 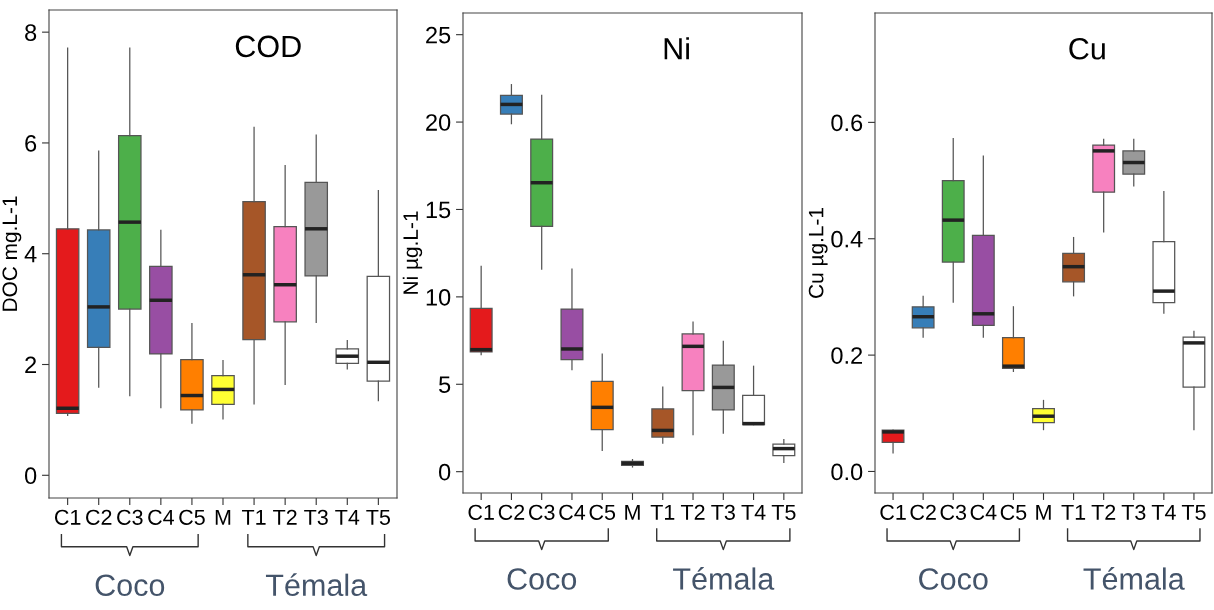 I want to click on y-tick-label: 25, so click(x=438, y=35).